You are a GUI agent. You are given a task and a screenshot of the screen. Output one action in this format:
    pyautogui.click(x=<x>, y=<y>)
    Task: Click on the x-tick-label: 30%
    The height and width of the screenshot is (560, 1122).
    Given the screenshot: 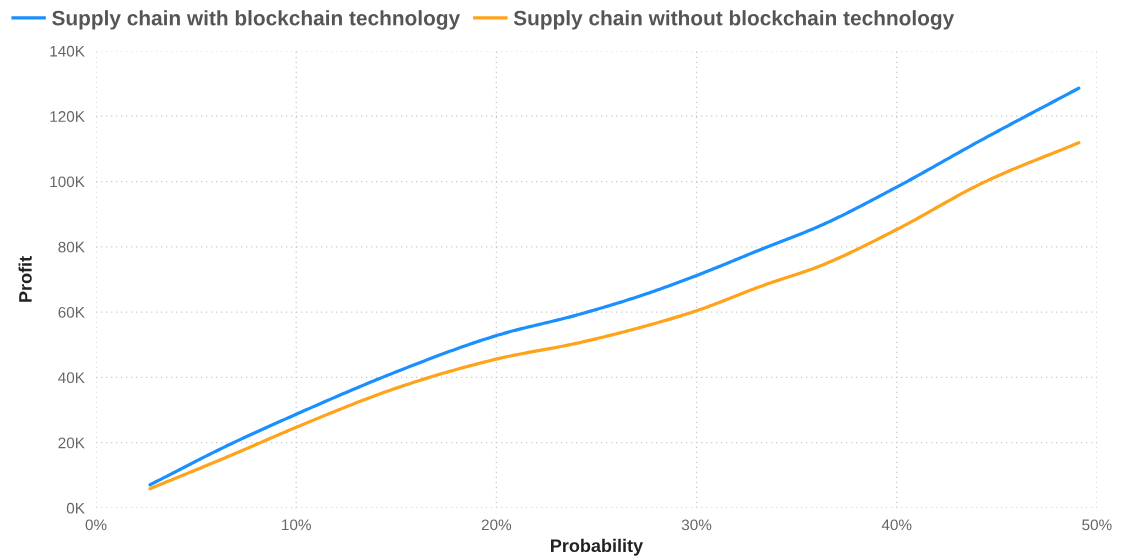 What is the action you would take?
    pyautogui.click(x=696, y=525)
    